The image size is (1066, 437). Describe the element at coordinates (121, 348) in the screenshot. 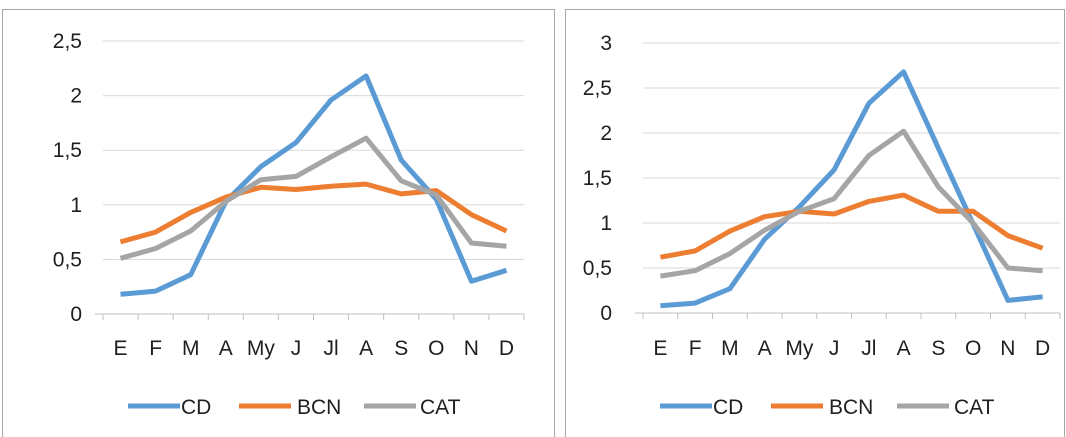

I see `left-x-tick-label: E` at that location.